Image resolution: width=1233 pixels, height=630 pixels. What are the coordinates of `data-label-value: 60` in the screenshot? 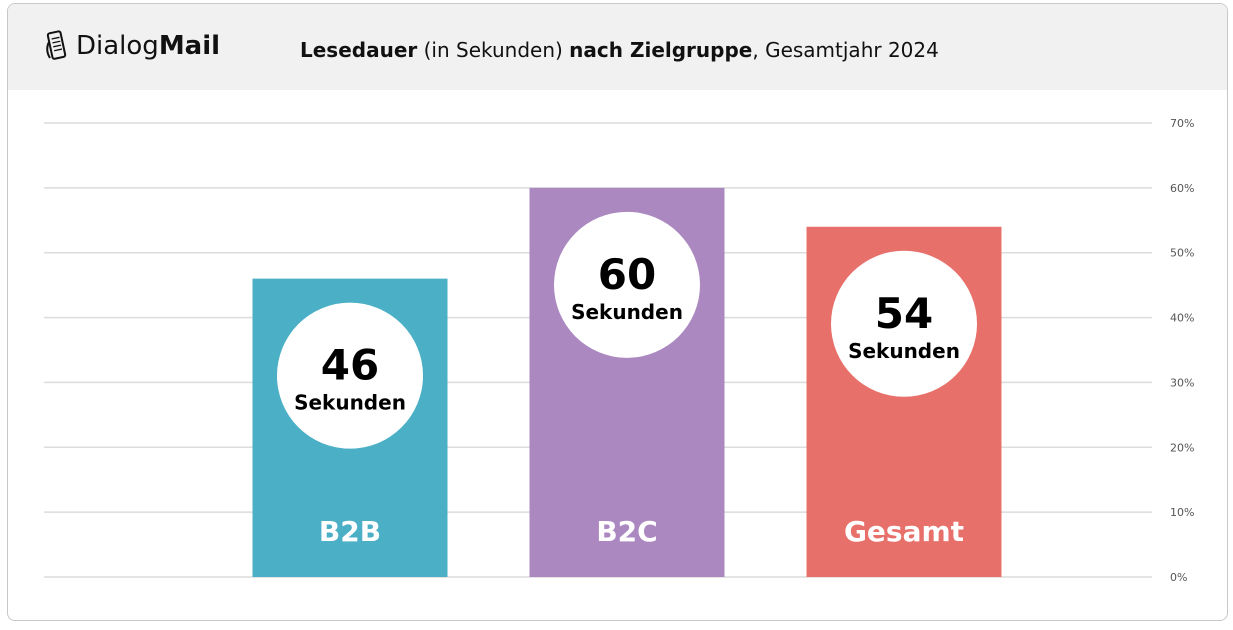 It's located at (627, 274).